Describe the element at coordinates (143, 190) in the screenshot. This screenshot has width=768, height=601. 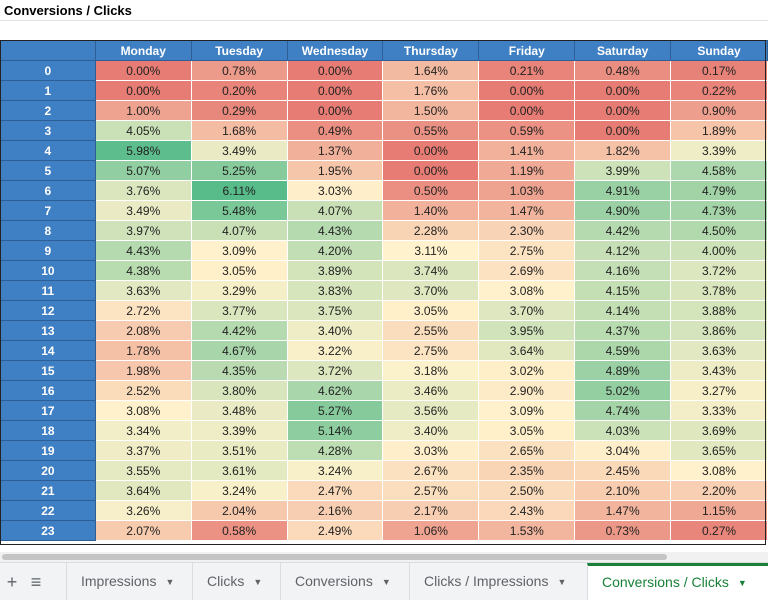
I see `heat-cell: 3.76%` at that location.